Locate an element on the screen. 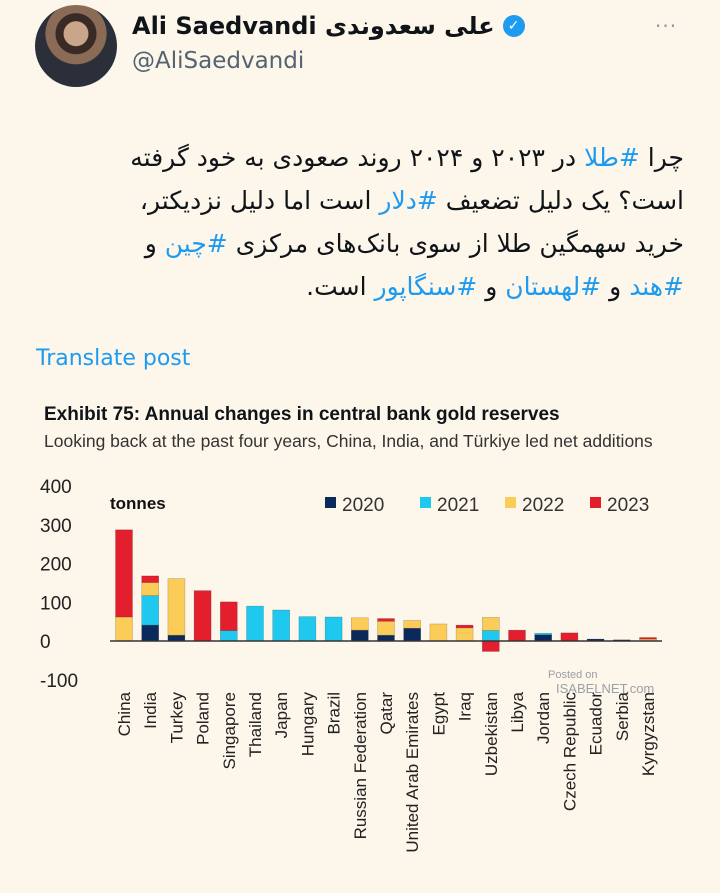 This screenshot has height=893, width=720. translate-post-link: Translate post is located at coordinates (113, 358).